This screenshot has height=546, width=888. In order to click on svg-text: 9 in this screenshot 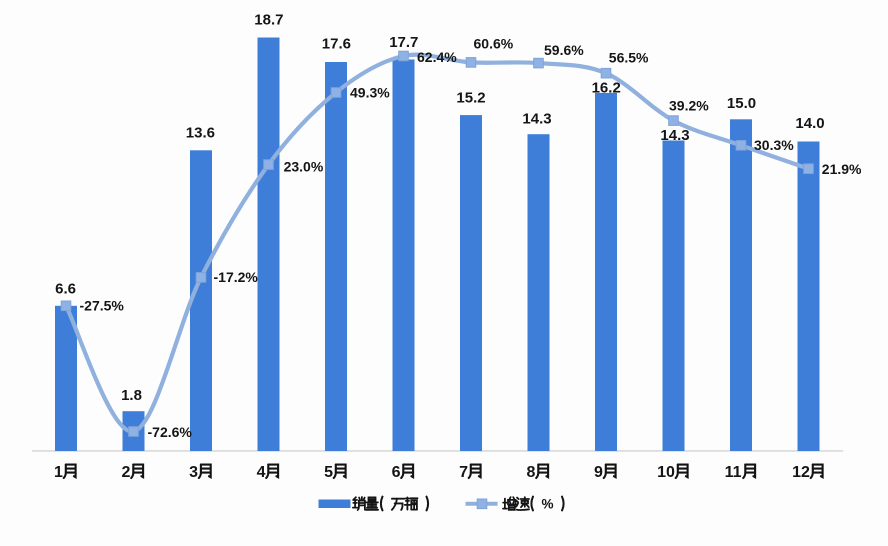, I will do `click(598, 472)`.